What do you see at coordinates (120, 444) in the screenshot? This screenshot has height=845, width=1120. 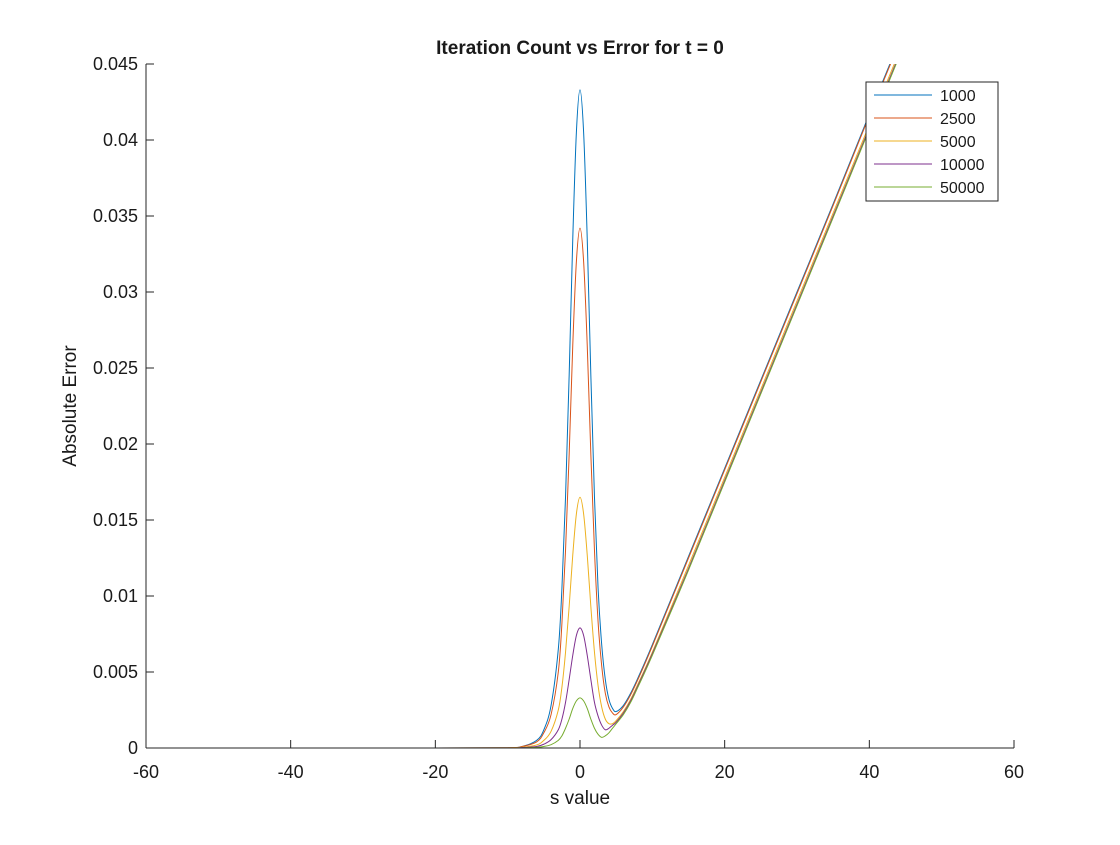 I see `y-tick-label: 0.02` at bounding box center [120, 444].